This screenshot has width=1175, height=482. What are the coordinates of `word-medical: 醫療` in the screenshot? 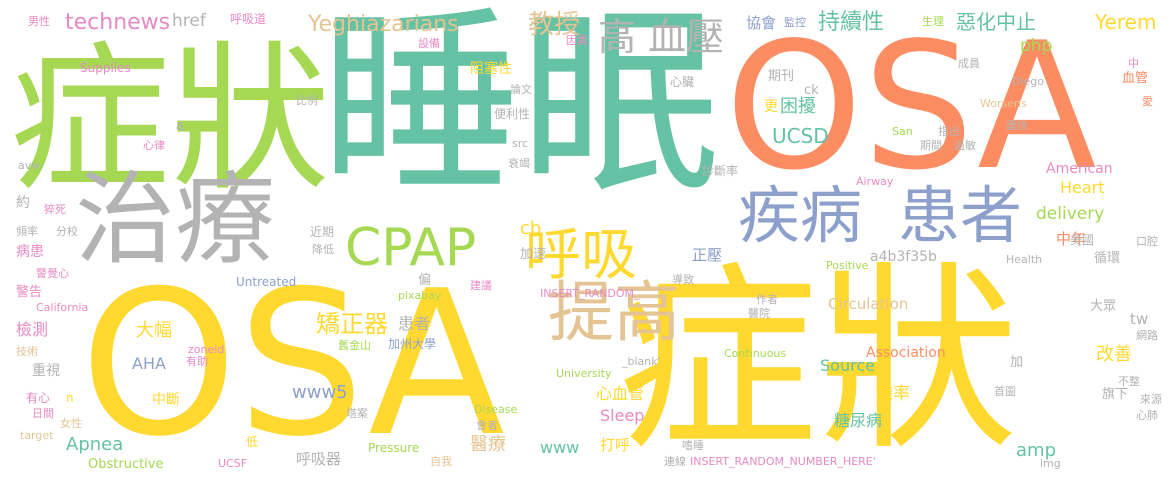 It's located at (488, 444).